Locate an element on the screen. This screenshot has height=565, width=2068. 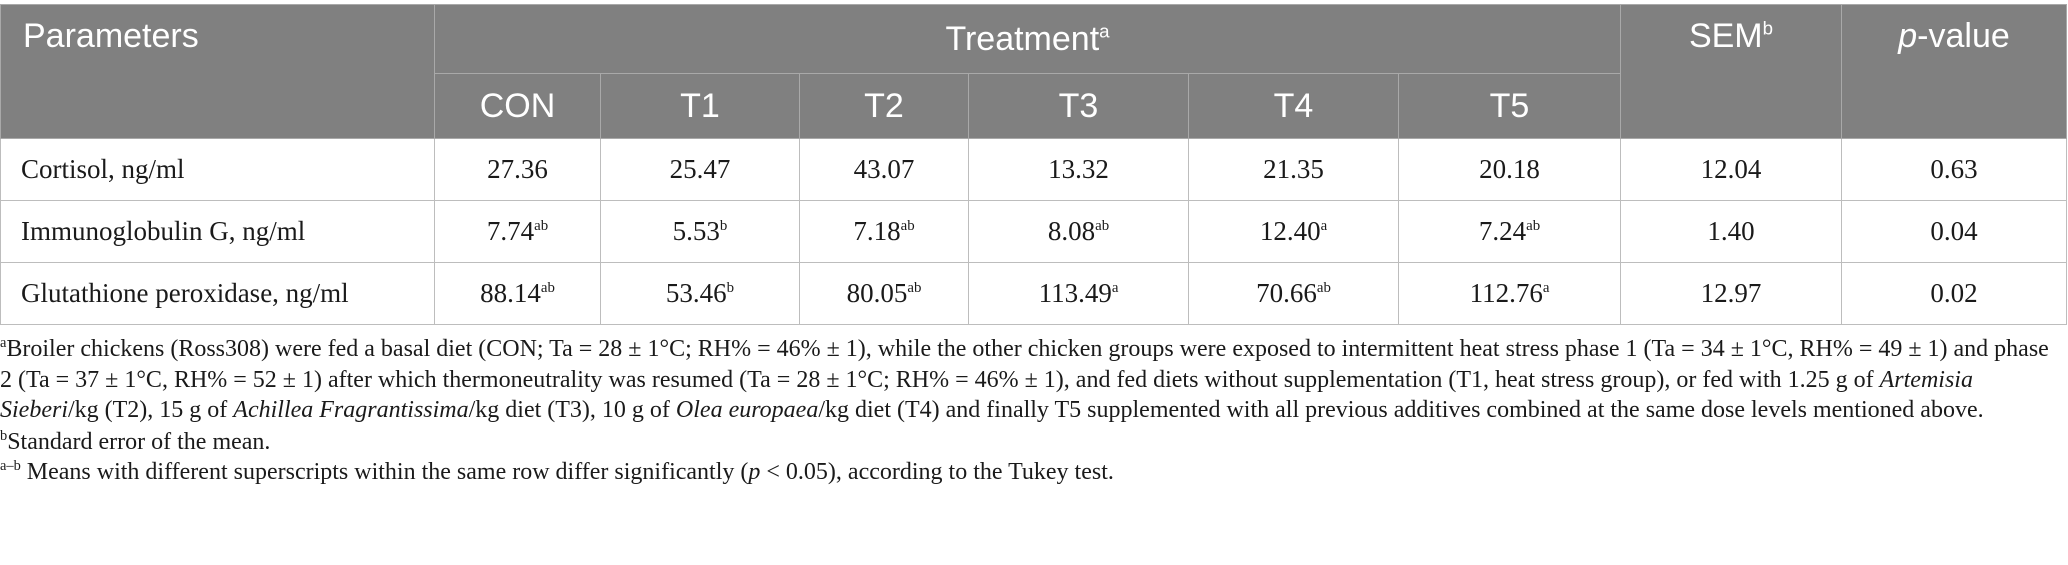
col-header-t2: T2 is located at coordinates (884, 106).